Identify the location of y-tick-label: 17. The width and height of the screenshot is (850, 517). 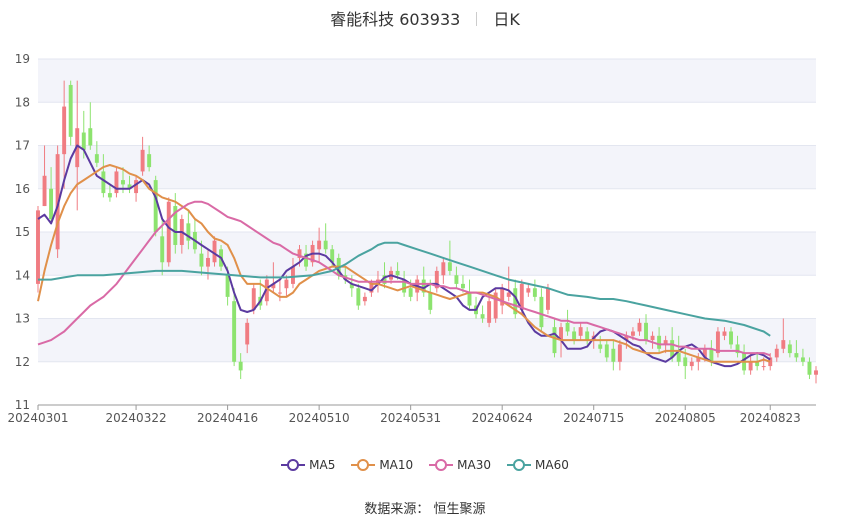
(22, 146).